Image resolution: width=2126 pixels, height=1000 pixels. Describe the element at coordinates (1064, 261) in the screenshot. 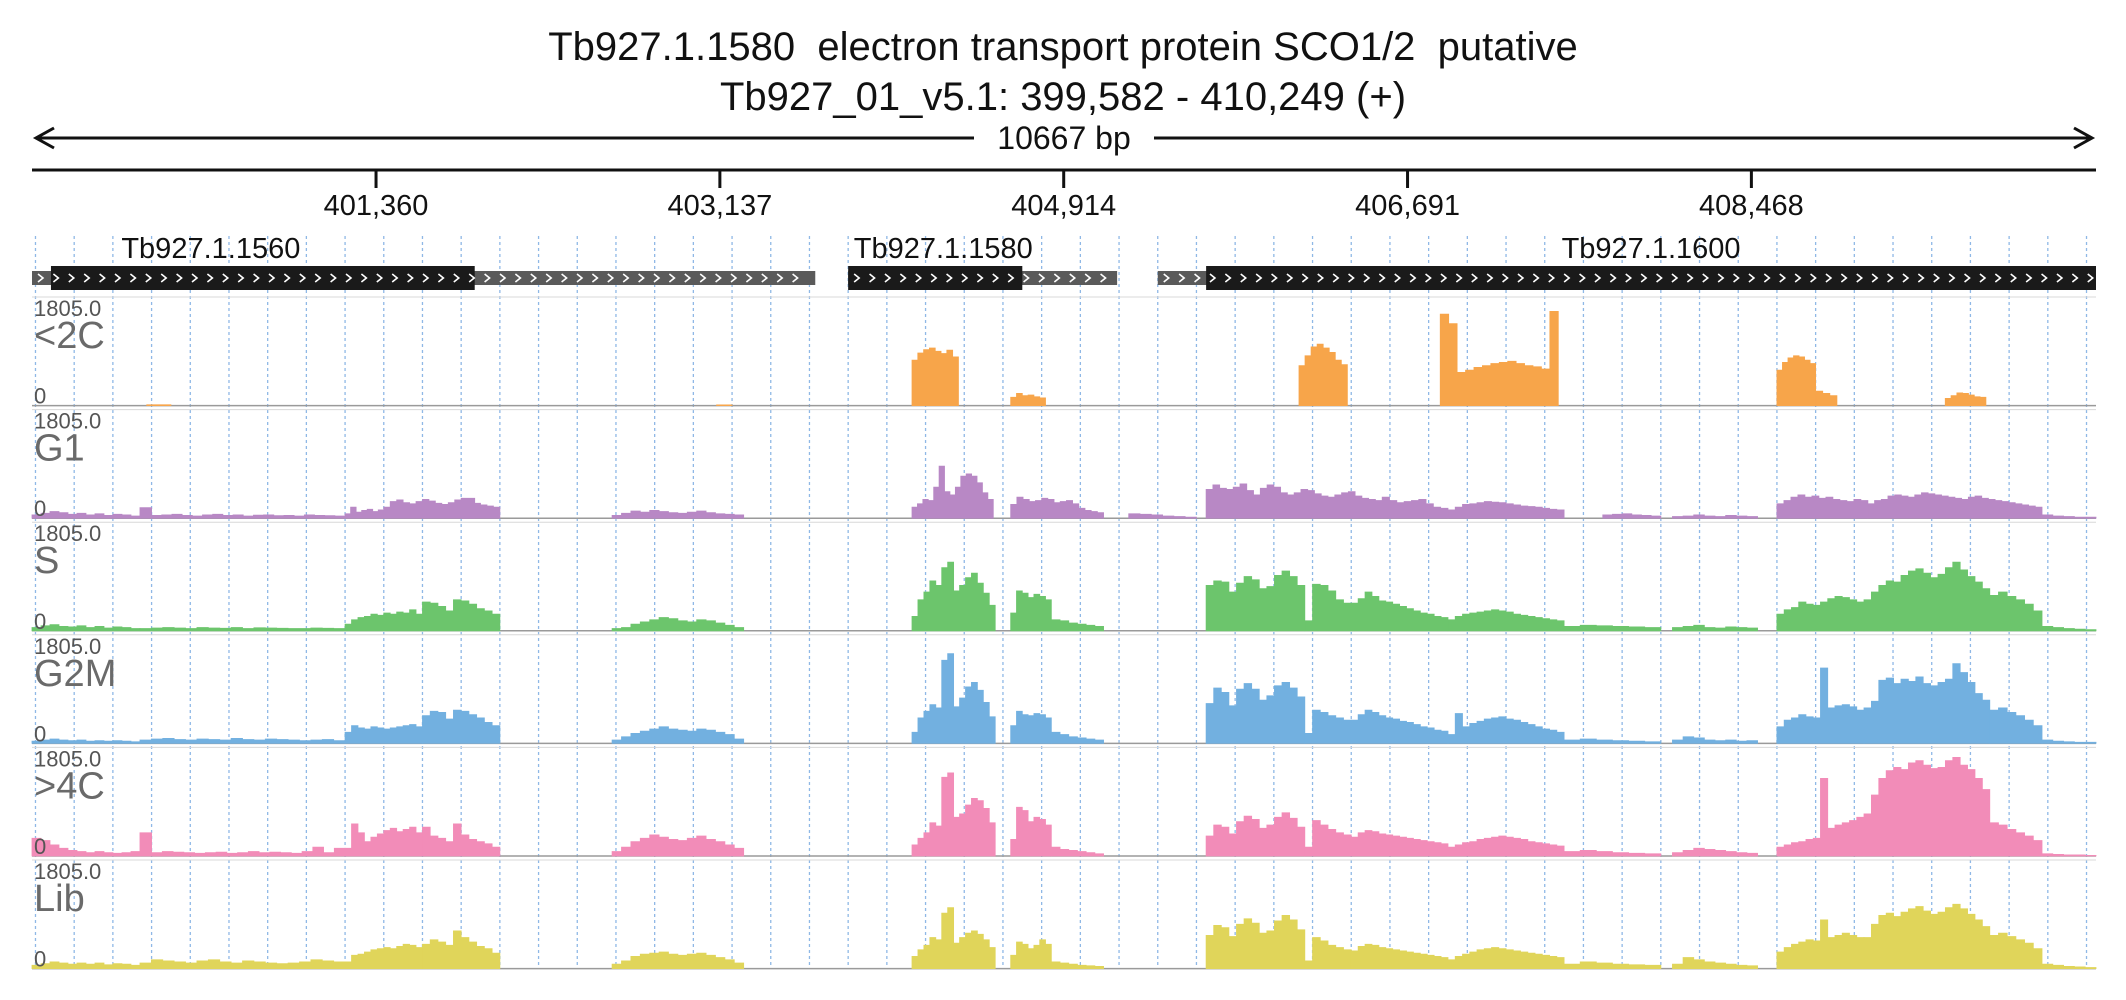

I see `gene-track: Tb927.1.1560 Tb927.1.1580 Tb927.1.1600` at that location.